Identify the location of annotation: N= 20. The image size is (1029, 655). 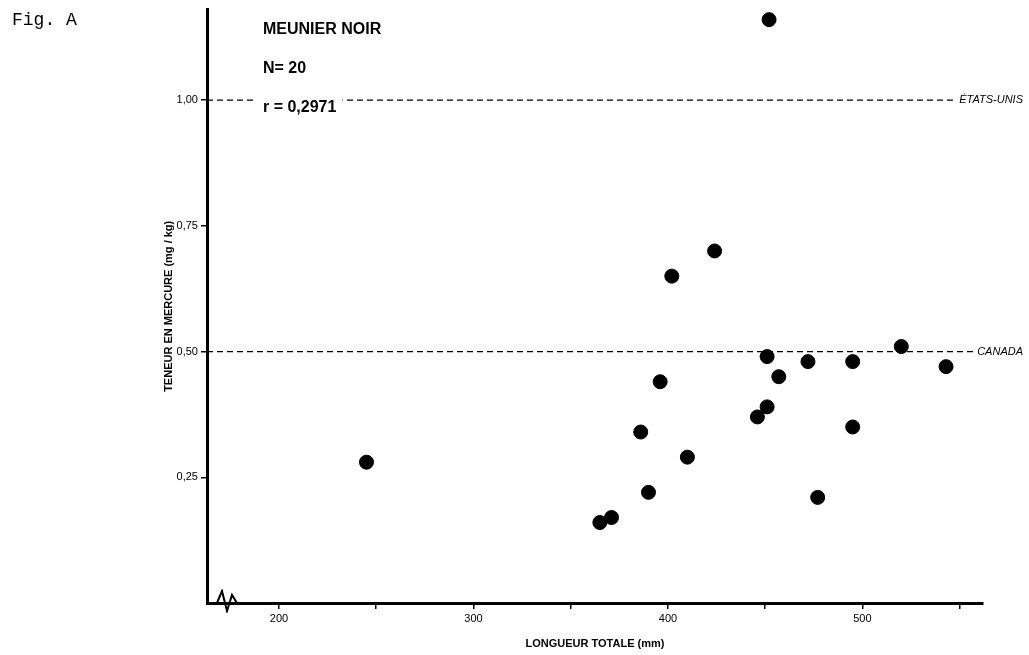
(285, 68).